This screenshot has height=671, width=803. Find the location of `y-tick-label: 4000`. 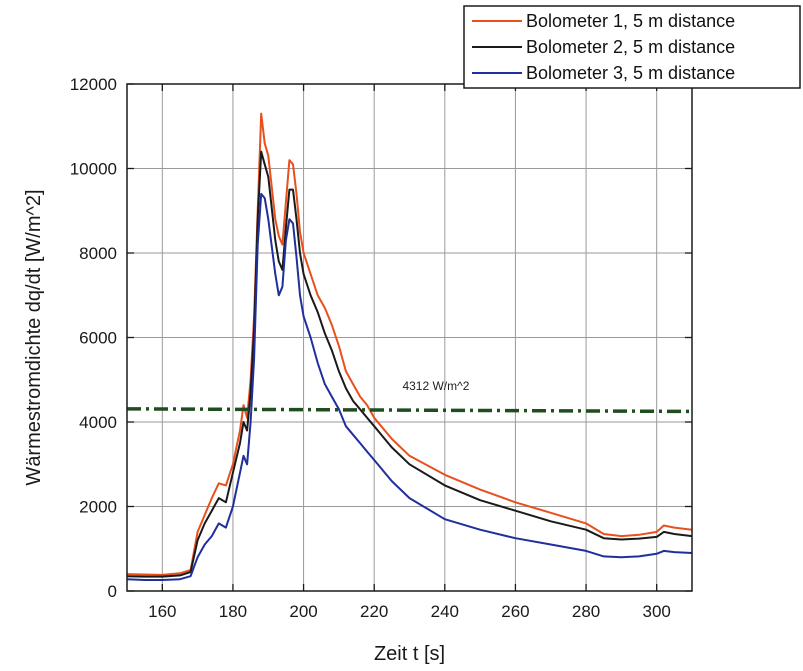

y-tick-label: 4000 is located at coordinates (98, 422).